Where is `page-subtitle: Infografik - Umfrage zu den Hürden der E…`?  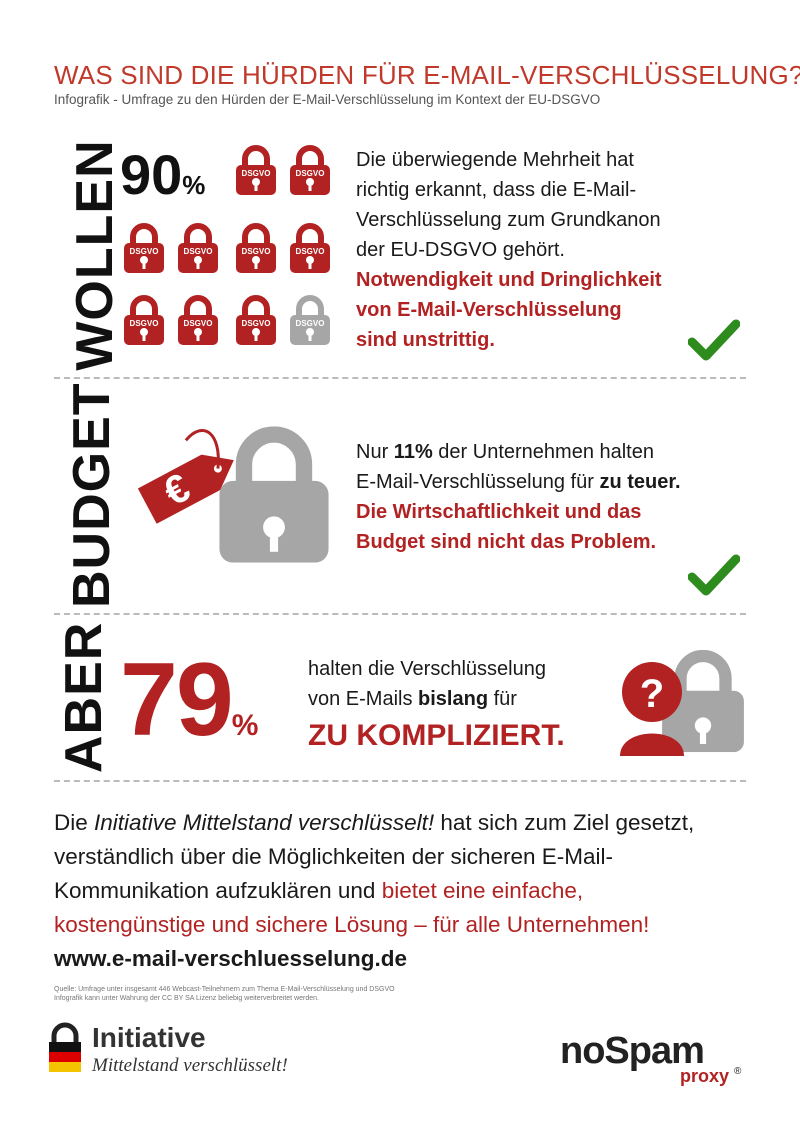 page-subtitle: Infografik - Umfrage zu den Hürden der E… is located at coordinates (327, 99).